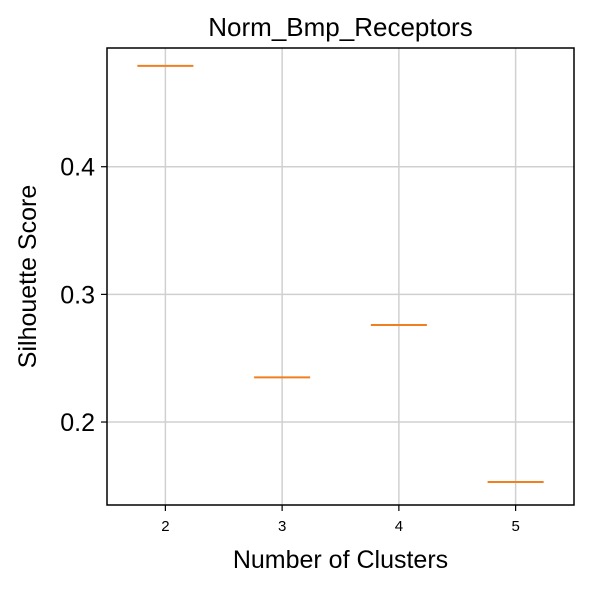  Describe the element at coordinates (28, 276) in the screenshot. I see `y-axis-title: Silhouette Score` at that location.